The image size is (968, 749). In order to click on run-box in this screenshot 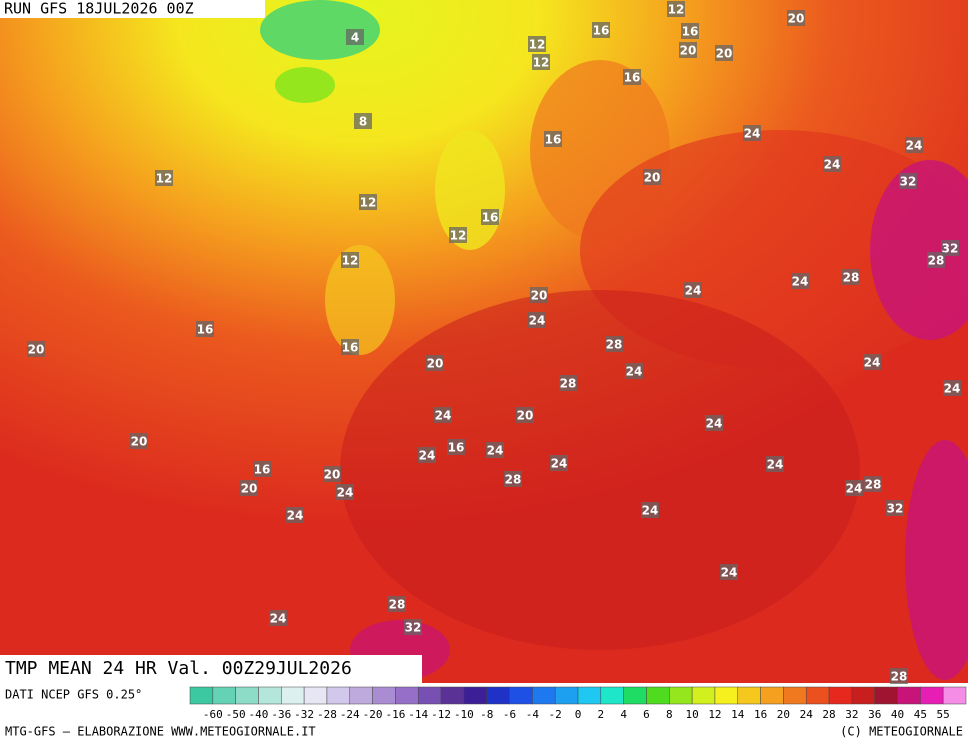, I will do `click(132, 9)`.